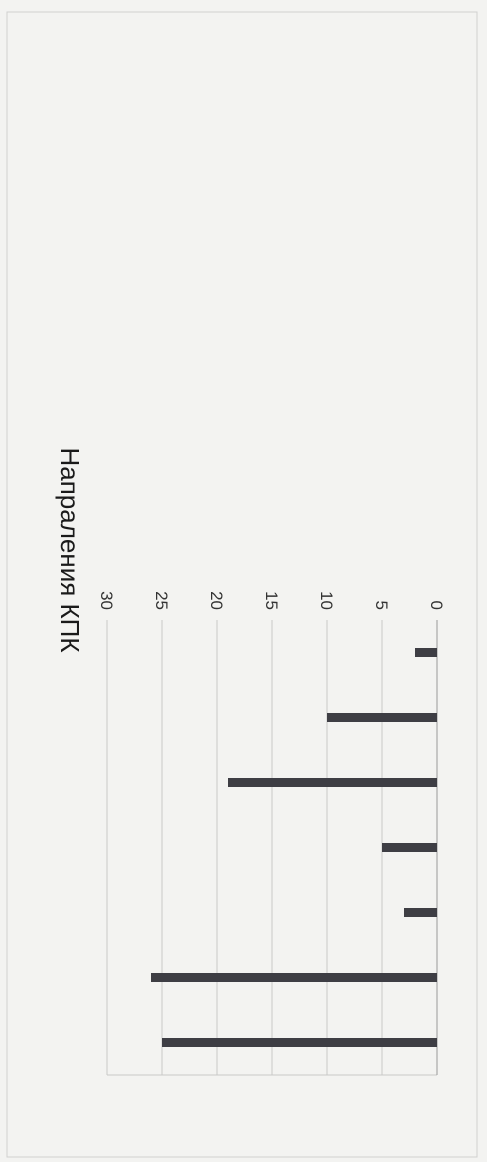 Image resolution: width=487 pixels, height=1162 pixels. I want to click on x-tick-label: 0, so click(436, 605).